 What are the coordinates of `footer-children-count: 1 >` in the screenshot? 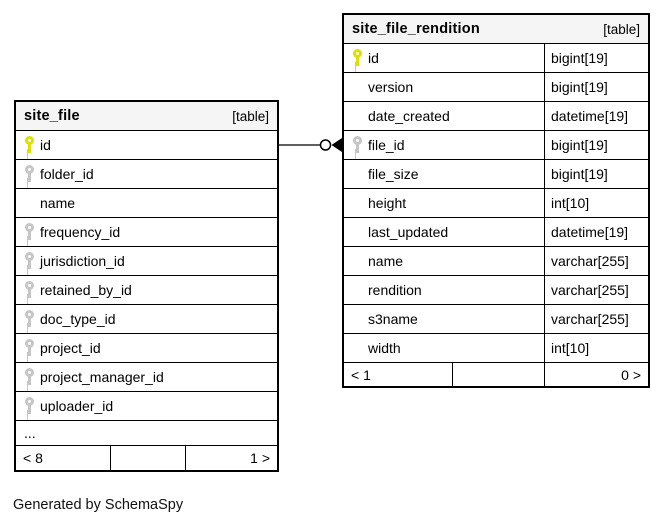 It's located at (260, 458).